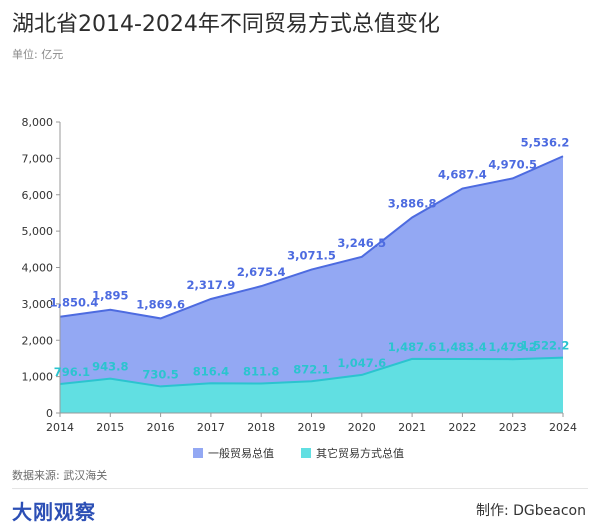  What do you see at coordinates (361, 243) in the screenshot?
I see `data-label-series-a: 3,246.5` at bounding box center [361, 243].